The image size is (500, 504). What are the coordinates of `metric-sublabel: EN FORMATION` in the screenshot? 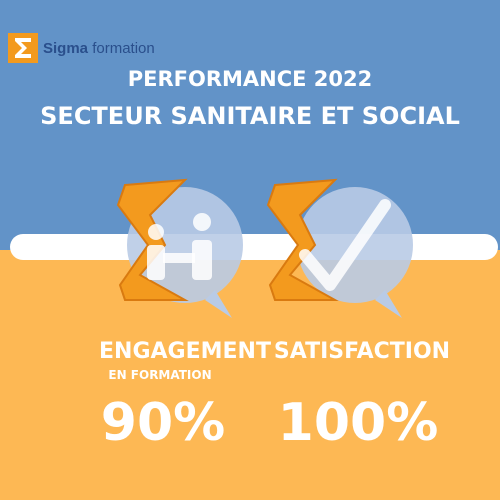 It's located at (159, 375).